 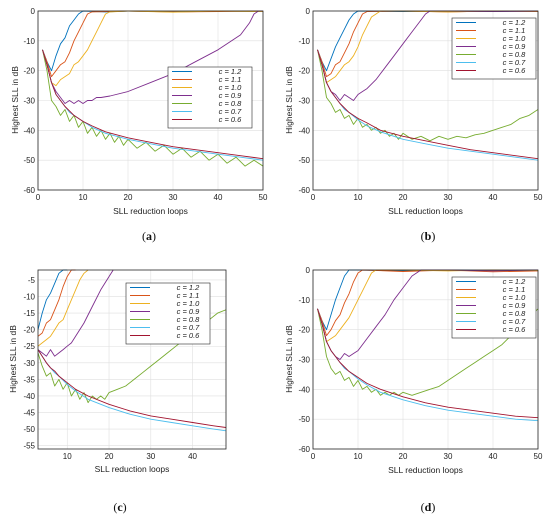 What do you see at coordinates (428, 236) in the screenshot?
I see `panel-caption: (b)` at bounding box center [428, 236].